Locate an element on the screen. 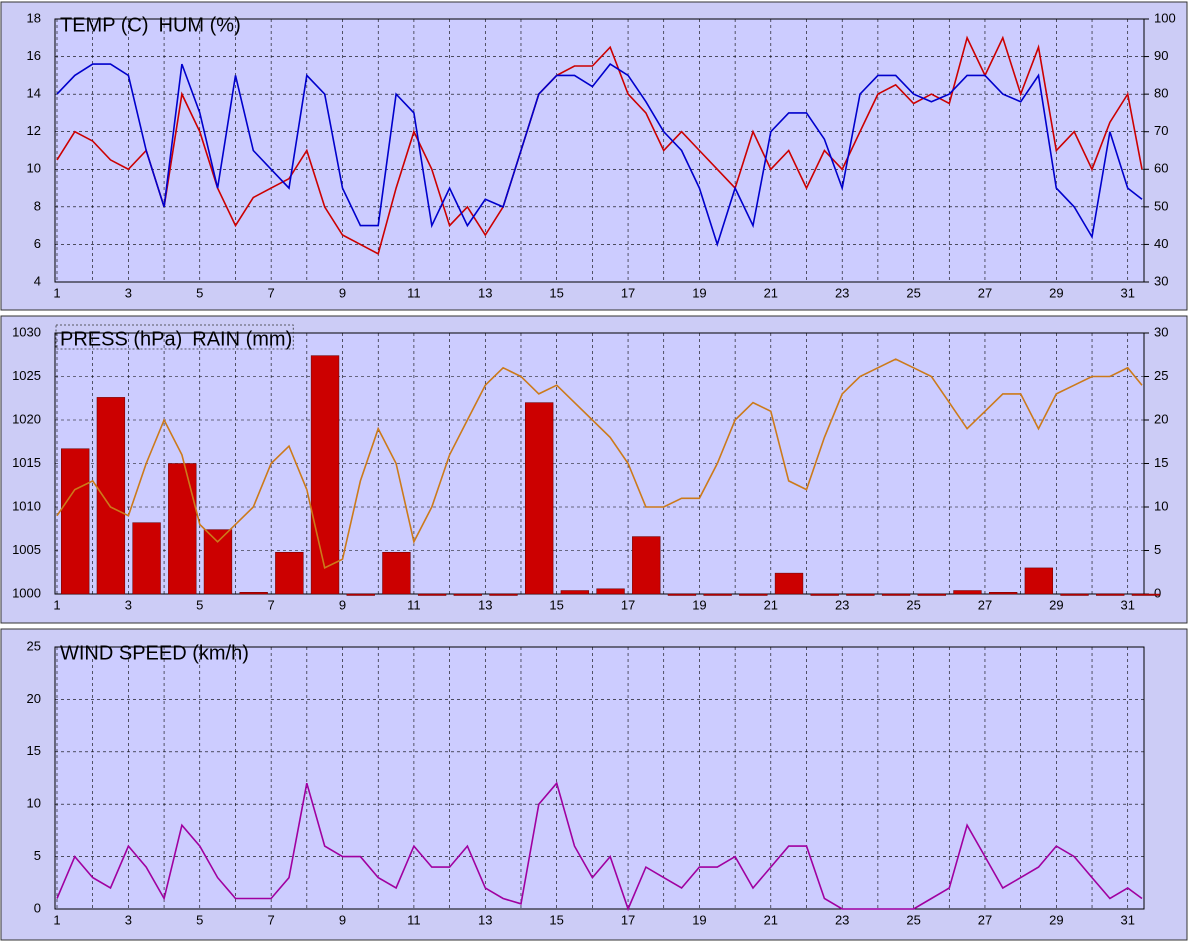 The width and height of the screenshot is (1188, 943). y-tick-label: 1020 is located at coordinates (26, 418).